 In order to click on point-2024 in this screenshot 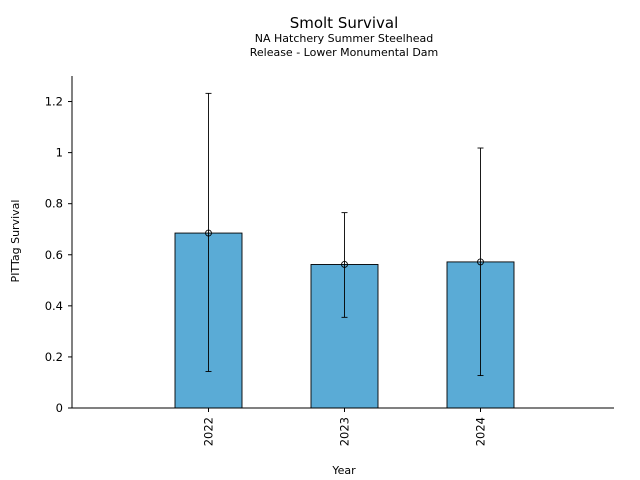, I will do `click(480, 262)`.